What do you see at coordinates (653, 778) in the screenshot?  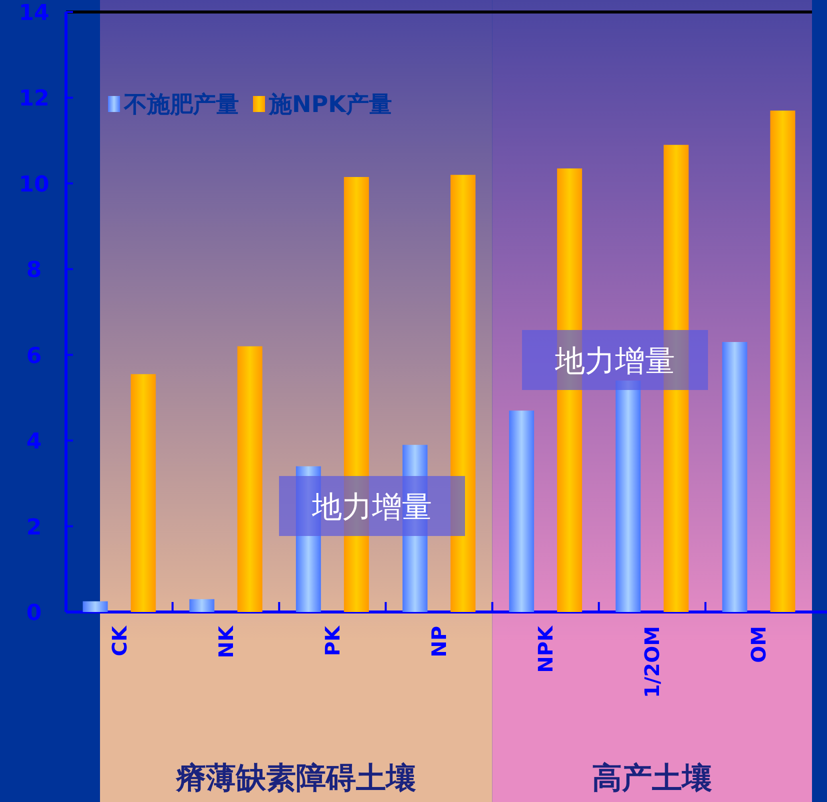 I see `band-label: 高产土壤` at bounding box center [653, 778].